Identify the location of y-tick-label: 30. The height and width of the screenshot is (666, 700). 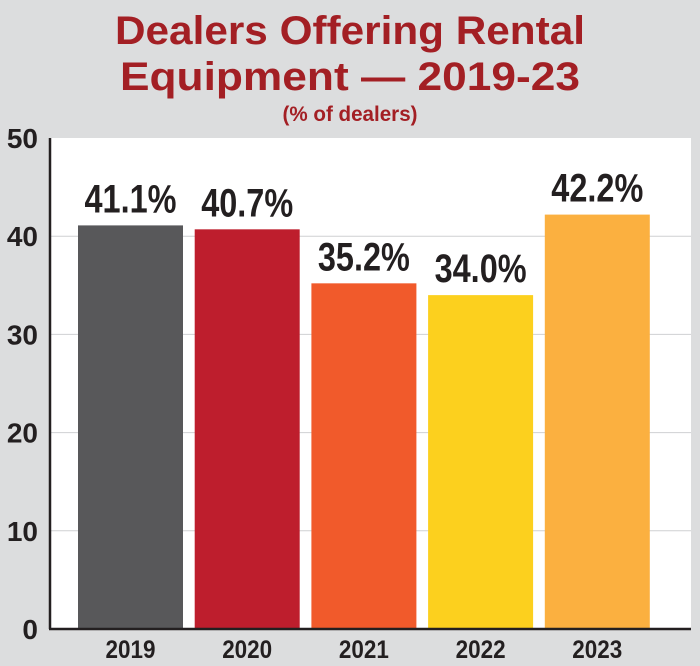
(22, 334).